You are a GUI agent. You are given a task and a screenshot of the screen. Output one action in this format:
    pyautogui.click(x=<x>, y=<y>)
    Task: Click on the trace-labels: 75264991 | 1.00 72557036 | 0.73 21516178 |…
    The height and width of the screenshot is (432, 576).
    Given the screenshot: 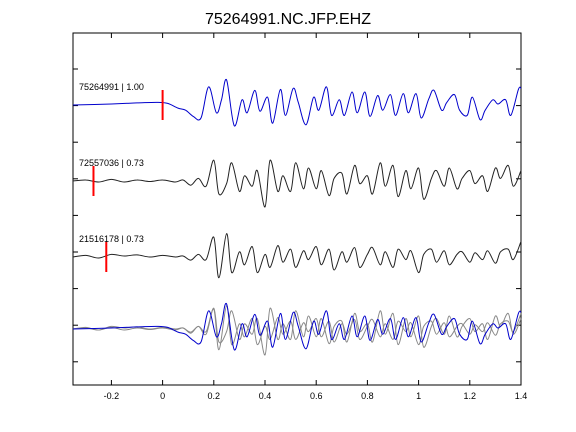 What is the action you would take?
    pyautogui.click(x=111, y=163)
    